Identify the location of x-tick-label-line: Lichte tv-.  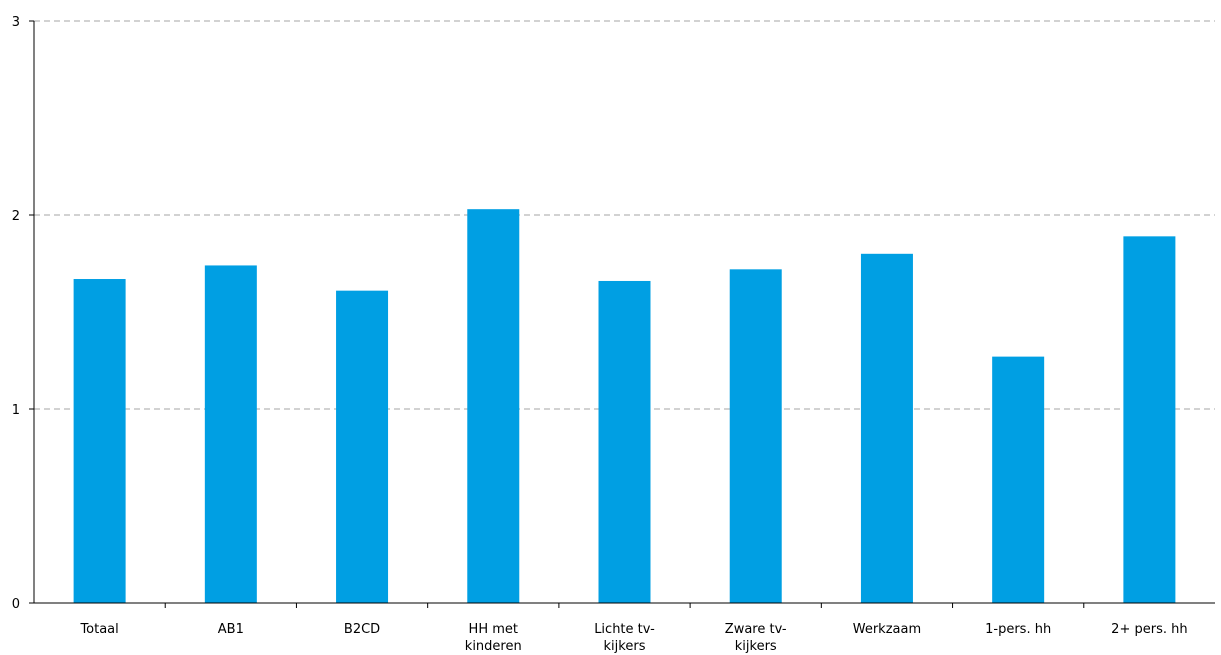
(624, 629).